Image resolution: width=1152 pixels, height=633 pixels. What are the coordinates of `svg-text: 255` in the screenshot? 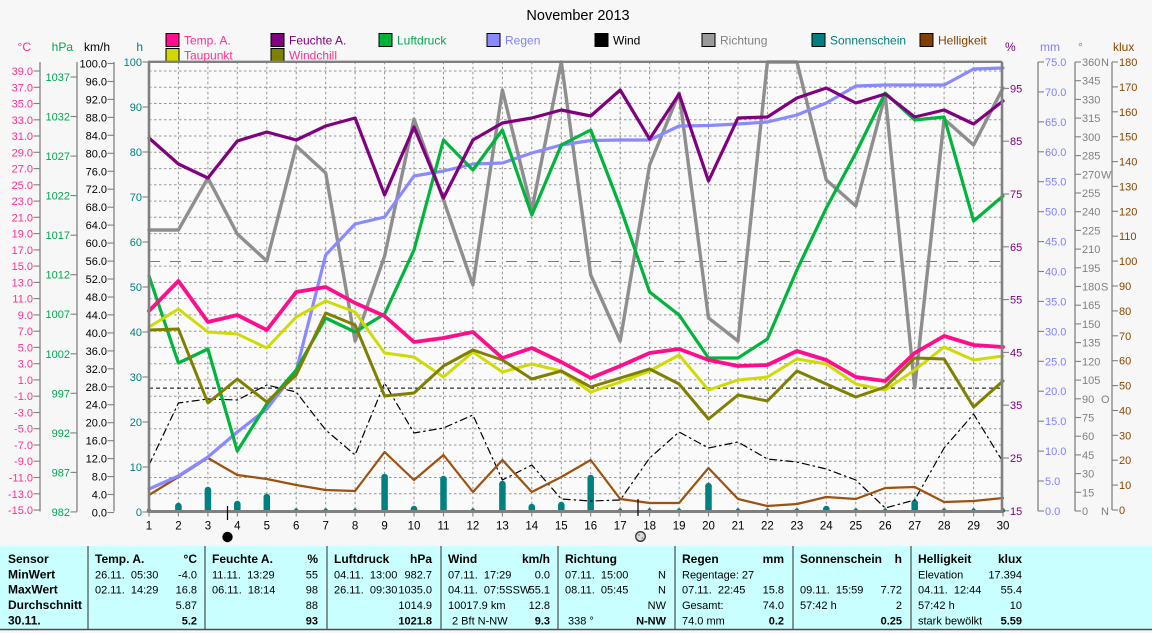 It's located at (1091, 194).